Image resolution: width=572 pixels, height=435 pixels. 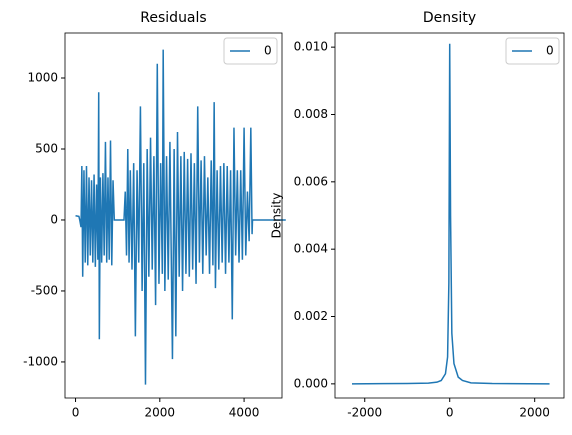 I want to click on chart-title: Density, so click(x=449, y=18).